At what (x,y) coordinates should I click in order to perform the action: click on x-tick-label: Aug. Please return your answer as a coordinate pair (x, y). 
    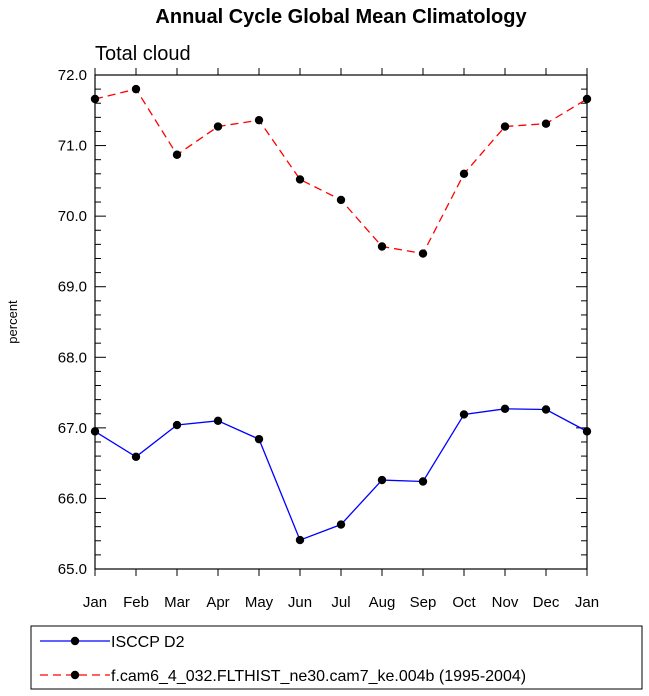
    Looking at the image, I should click on (382, 602).